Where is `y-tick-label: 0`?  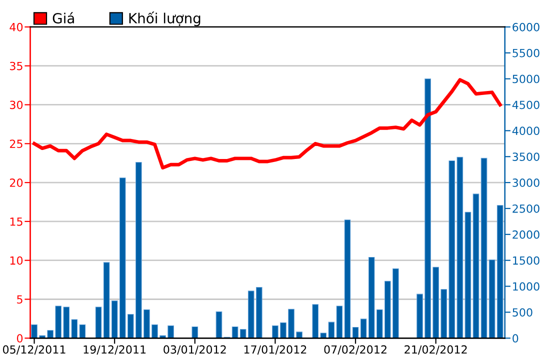
y-tick-label: 0 is located at coordinates (19, 338).